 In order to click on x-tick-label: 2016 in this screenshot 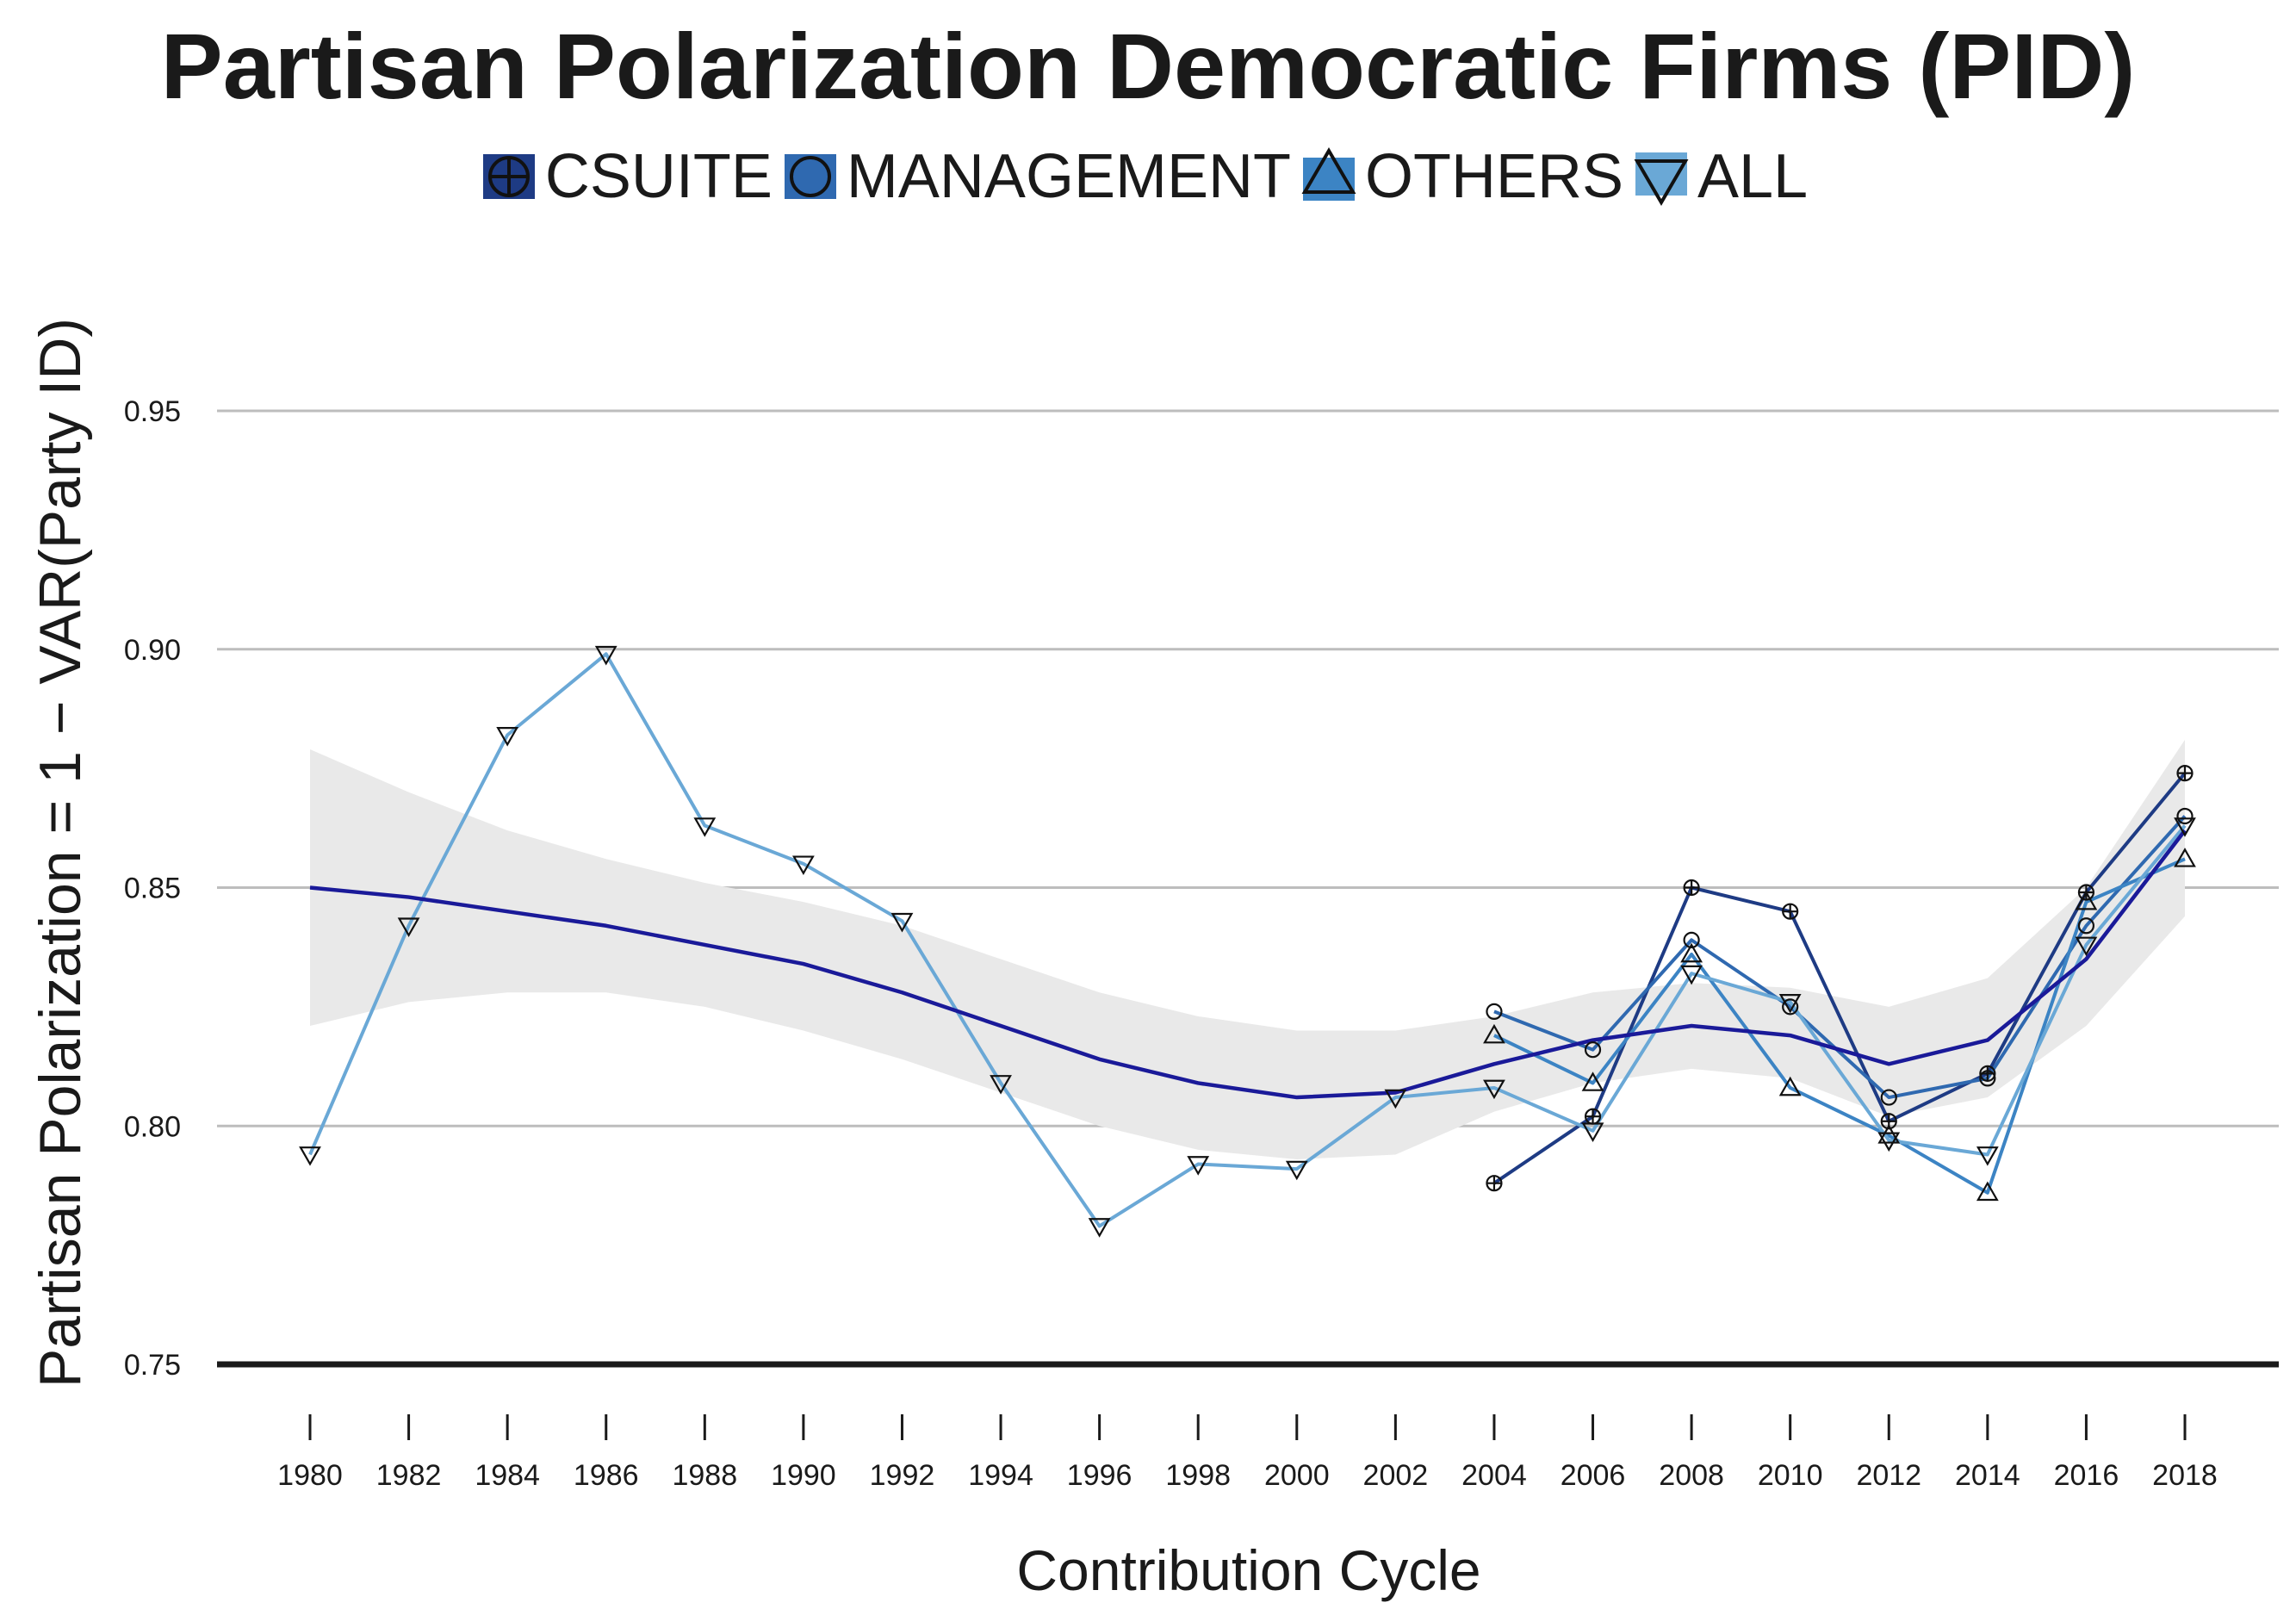, I will do `click(2086, 1475)`.